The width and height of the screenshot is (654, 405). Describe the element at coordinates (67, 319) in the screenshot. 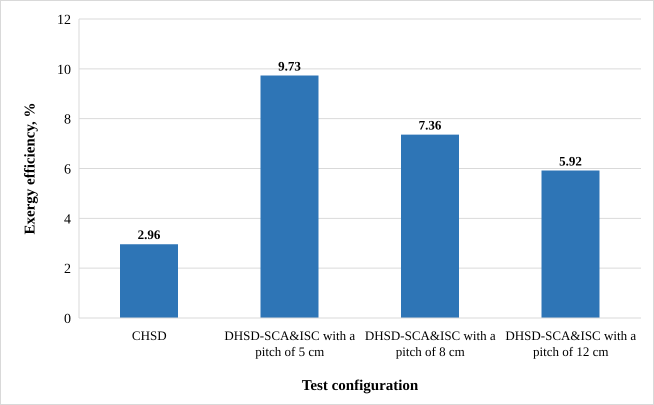

I see `y-tick-label: 0` at that location.